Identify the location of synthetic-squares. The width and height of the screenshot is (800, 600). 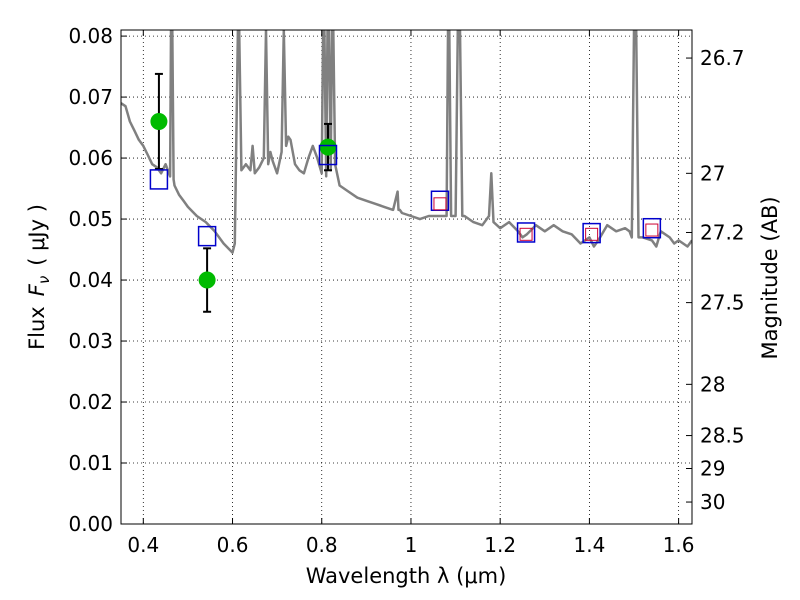
(405, 195).